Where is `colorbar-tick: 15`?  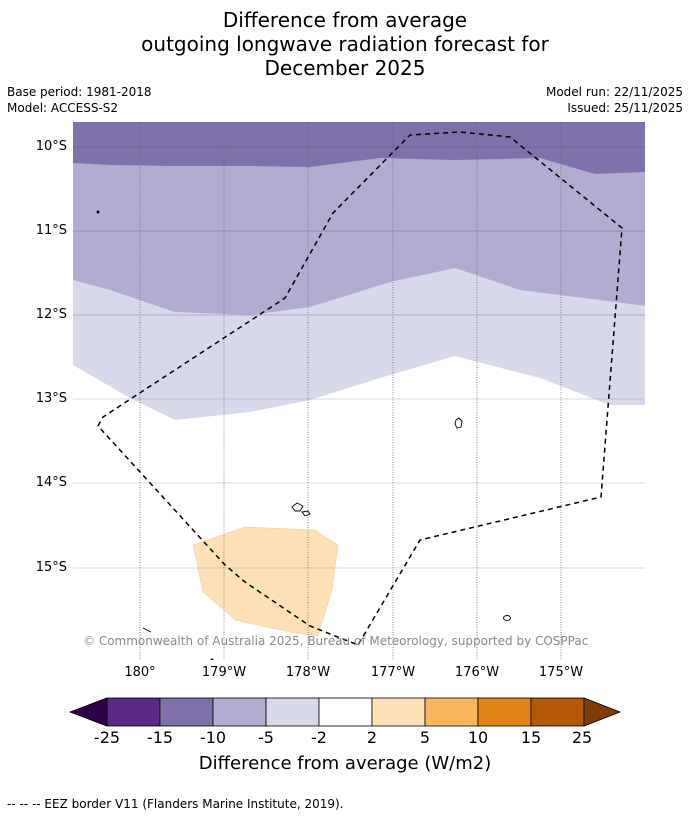
colorbar-tick: 15 is located at coordinates (531, 737).